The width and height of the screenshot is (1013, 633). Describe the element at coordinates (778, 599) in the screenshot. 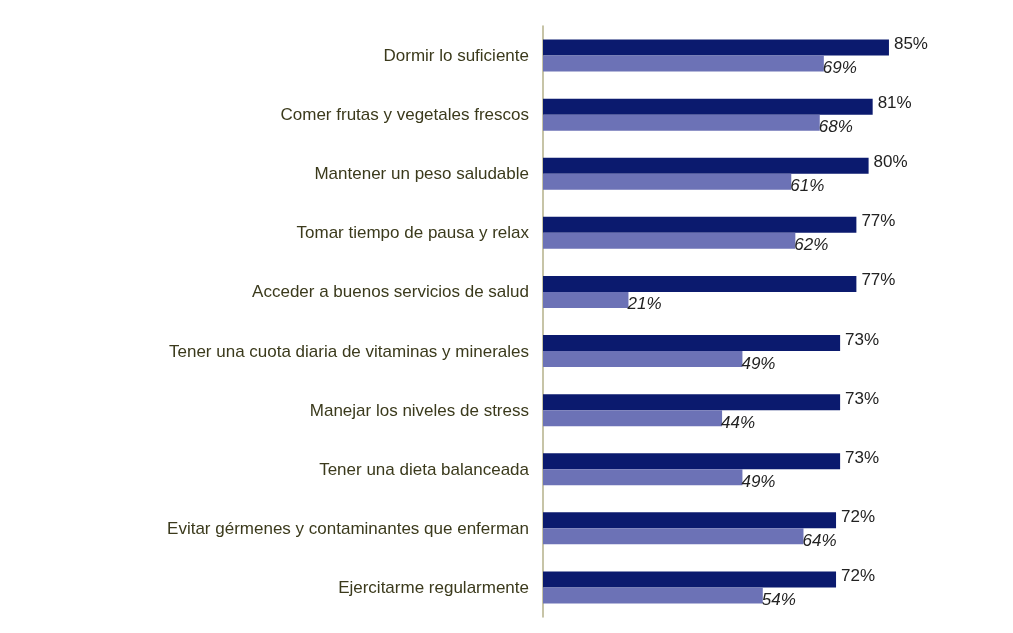

I see `data-label: 54%` at that location.